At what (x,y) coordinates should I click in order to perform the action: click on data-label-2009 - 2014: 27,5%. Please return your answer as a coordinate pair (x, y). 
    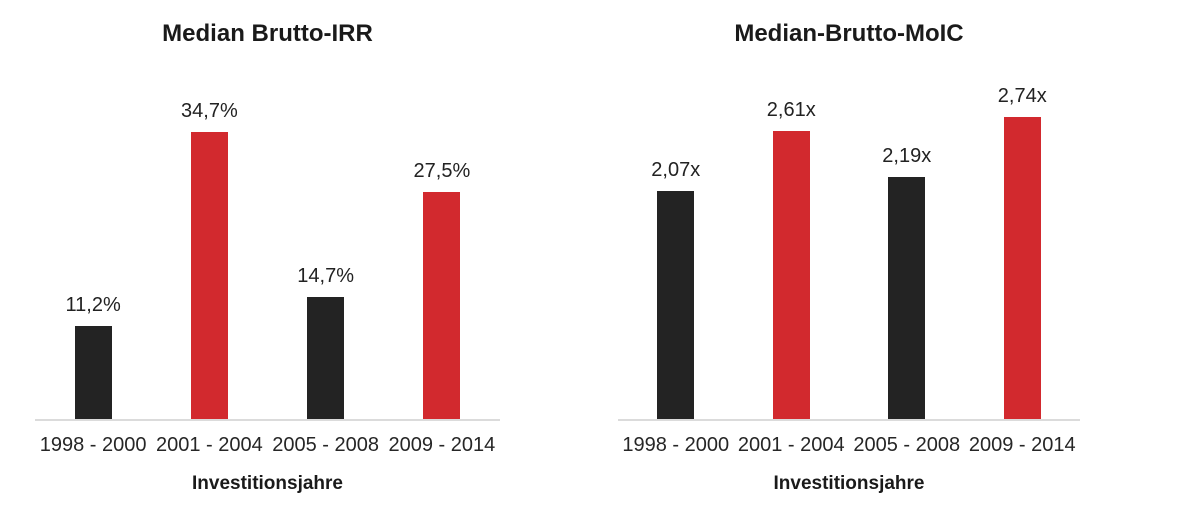
    Looking at the image, I should click on (442, 171).